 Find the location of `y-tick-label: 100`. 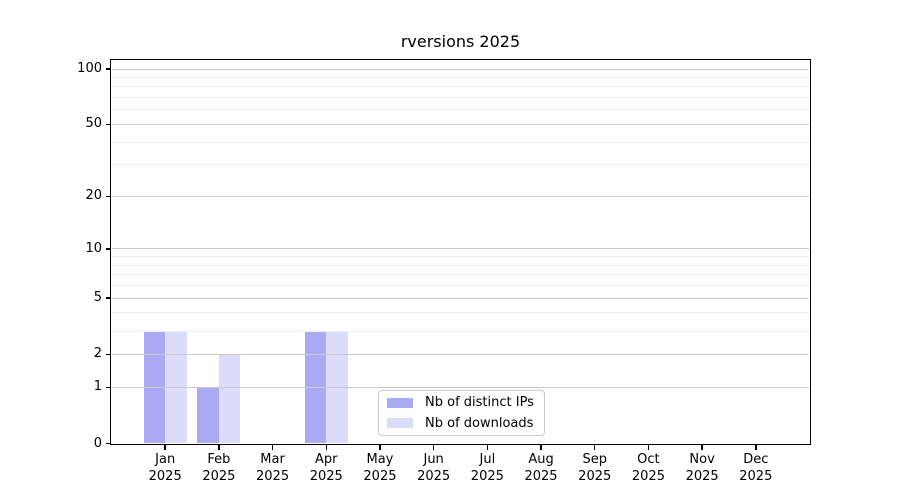

y-tick-label: 100 is located at coordinates (89, 68).